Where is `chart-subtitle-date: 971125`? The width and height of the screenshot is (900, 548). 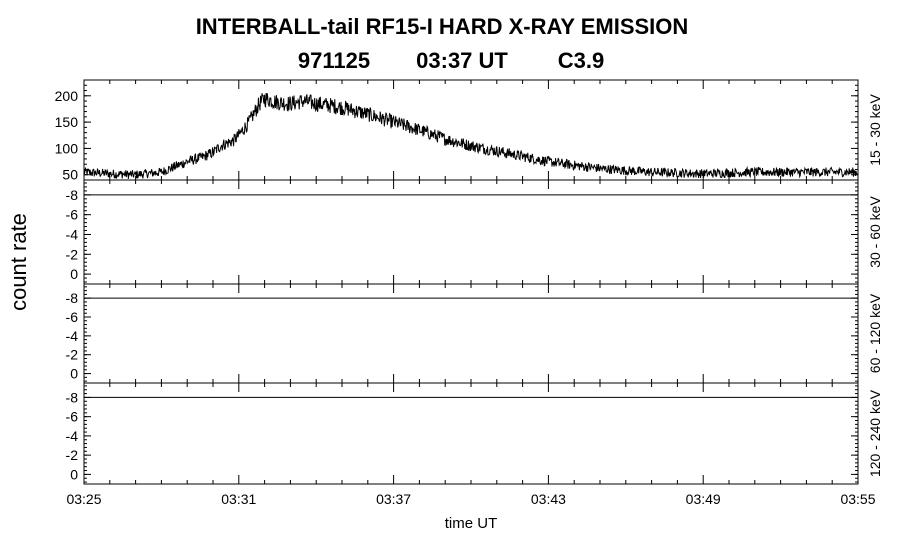
chart-subtitle-date: 971125 is located at coordinates (334, 60).